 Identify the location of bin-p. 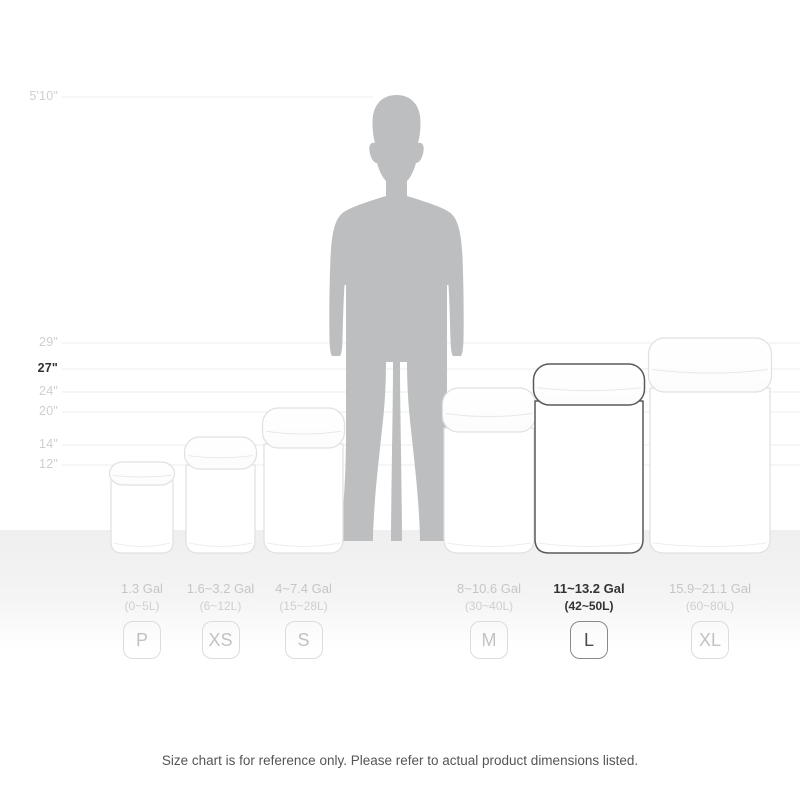
(142, 507).